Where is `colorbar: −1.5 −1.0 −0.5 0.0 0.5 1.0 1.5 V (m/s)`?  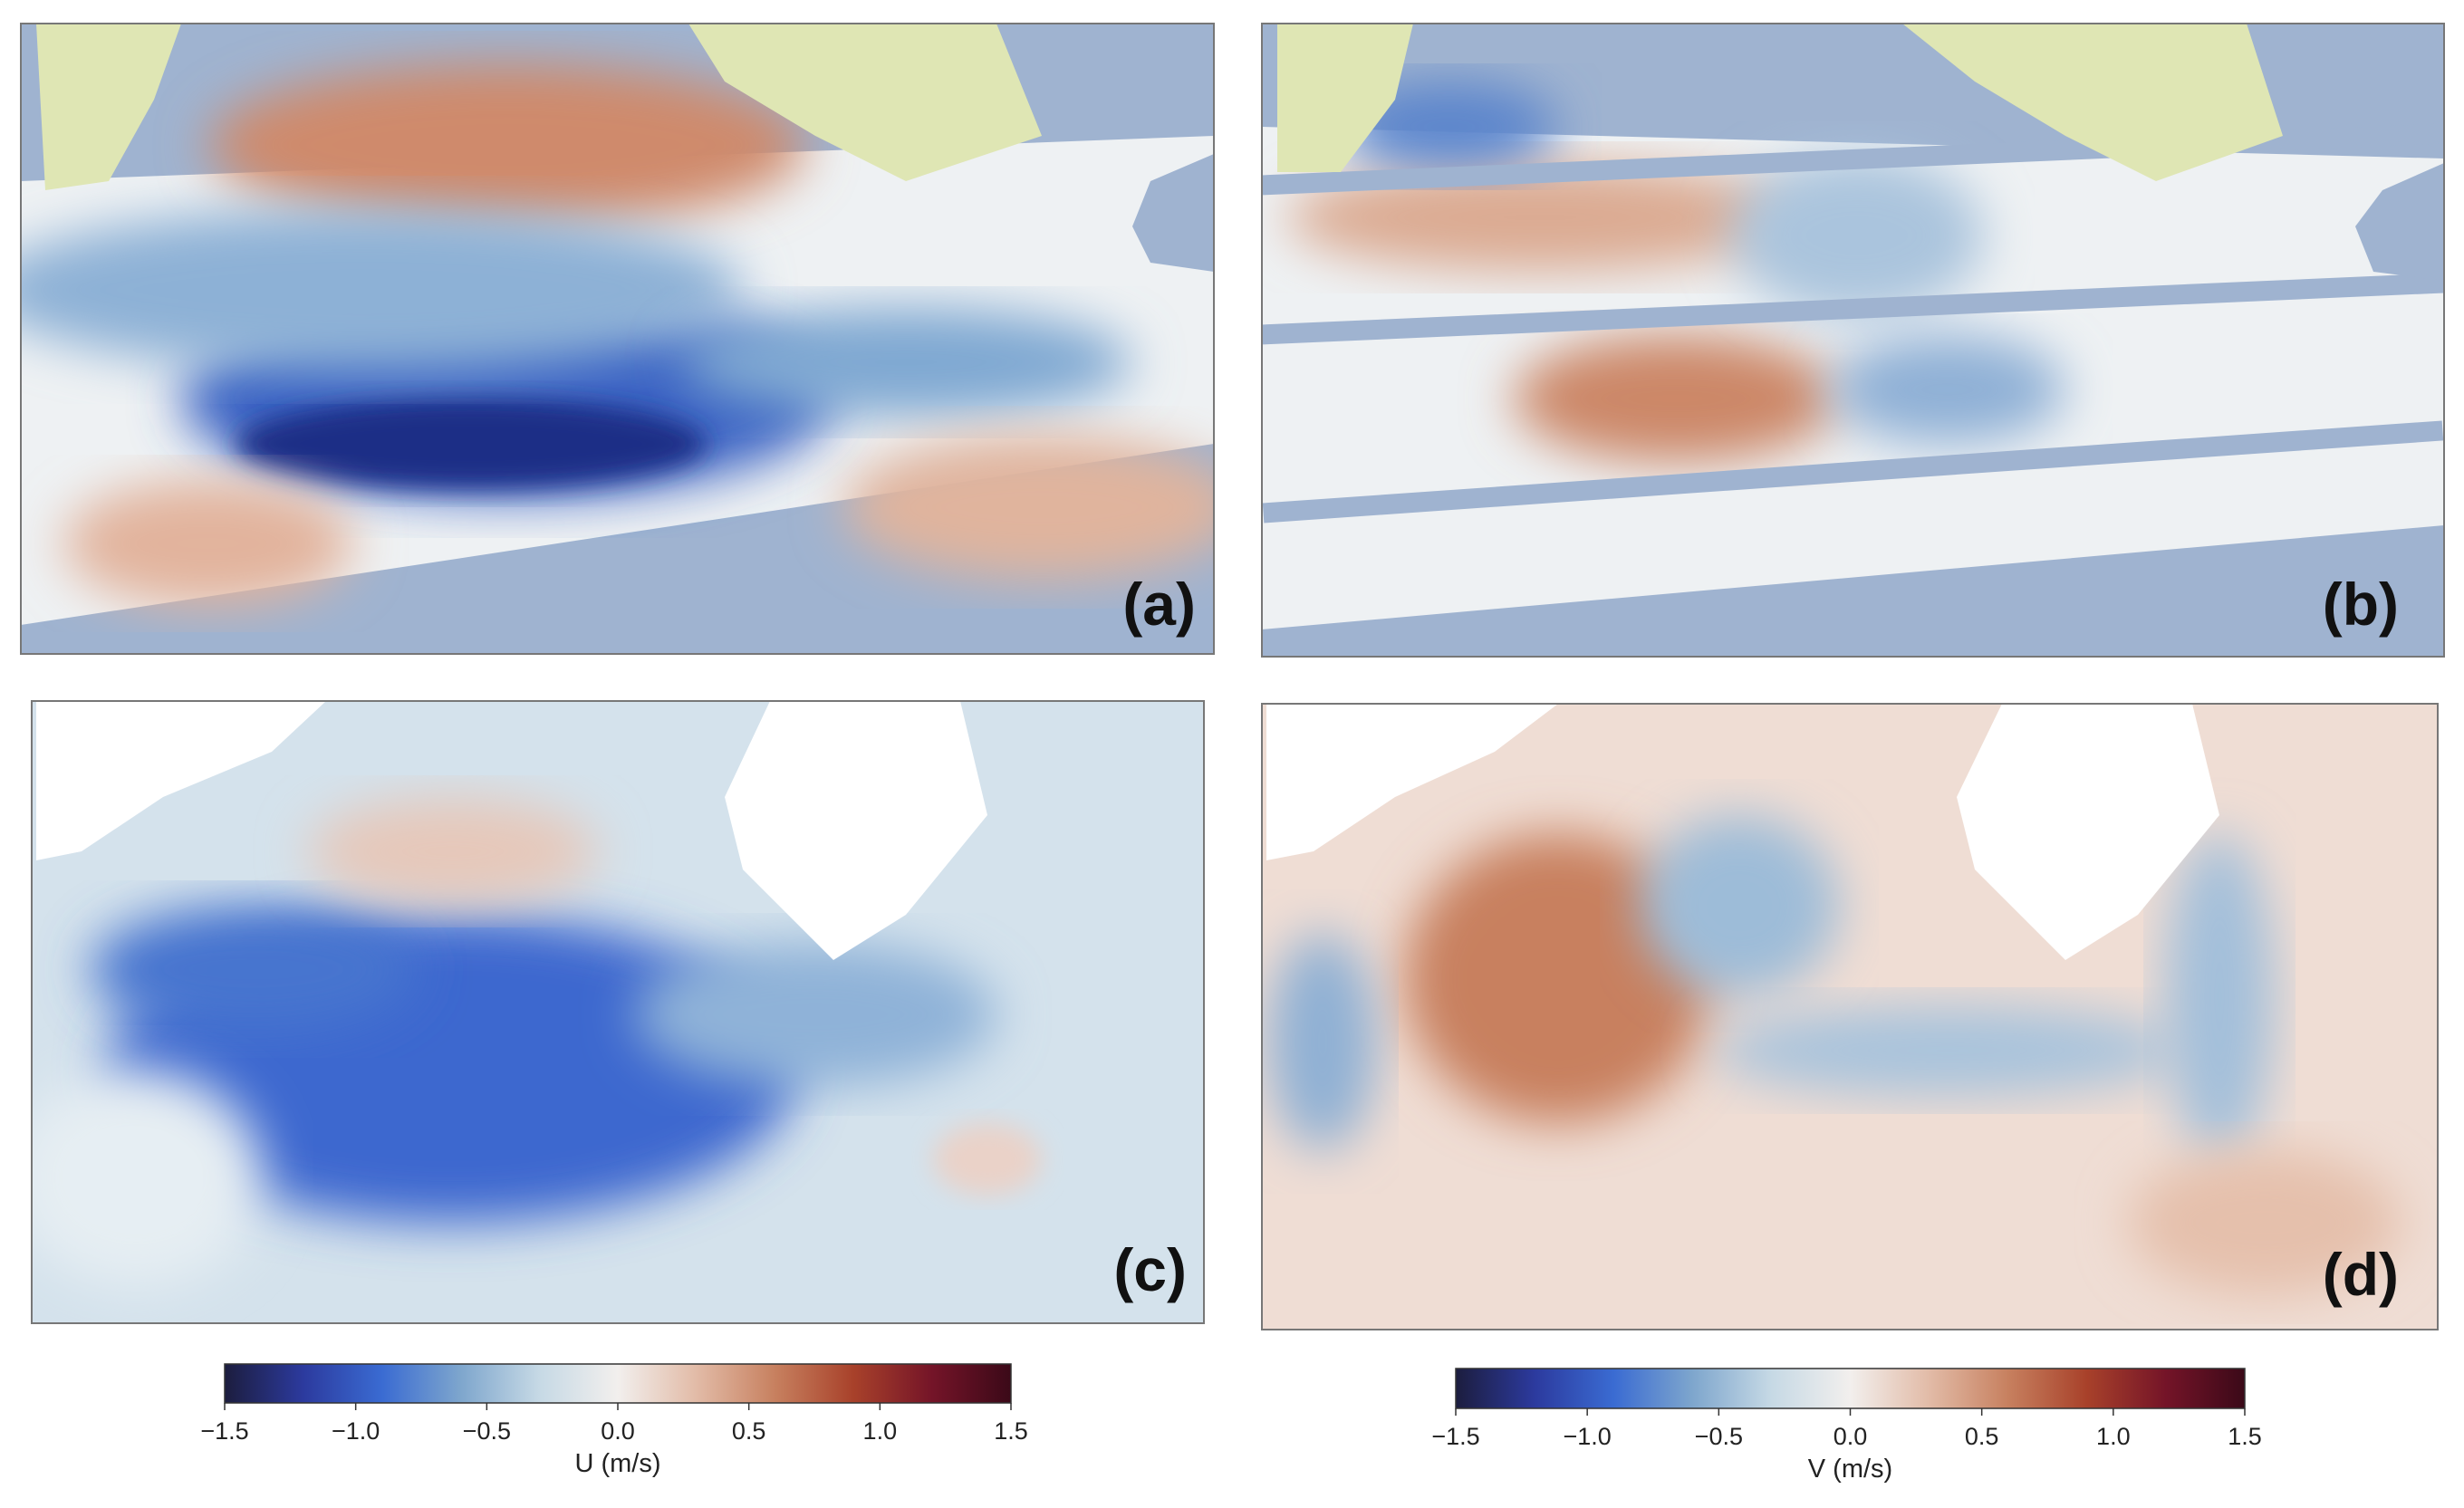
colorbar: −1.5 −1.0 −0.5 0.0 0.5 1.0 1.5 V (m/s) is located at coordinates (1846, 1426).